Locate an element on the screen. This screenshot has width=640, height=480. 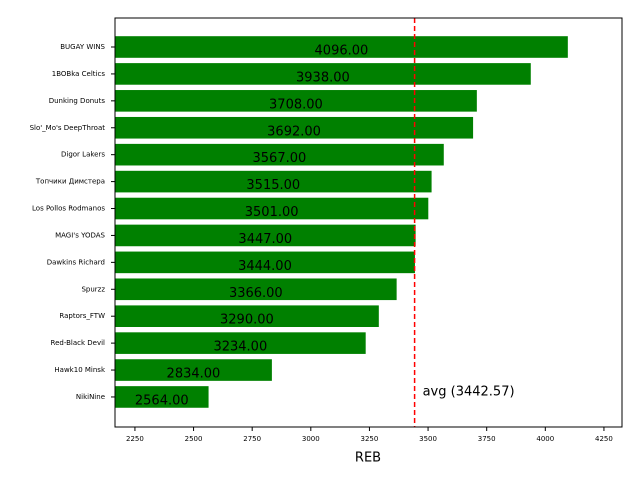
y-tick-label: NikiNine is located at coordinates (90, 397).